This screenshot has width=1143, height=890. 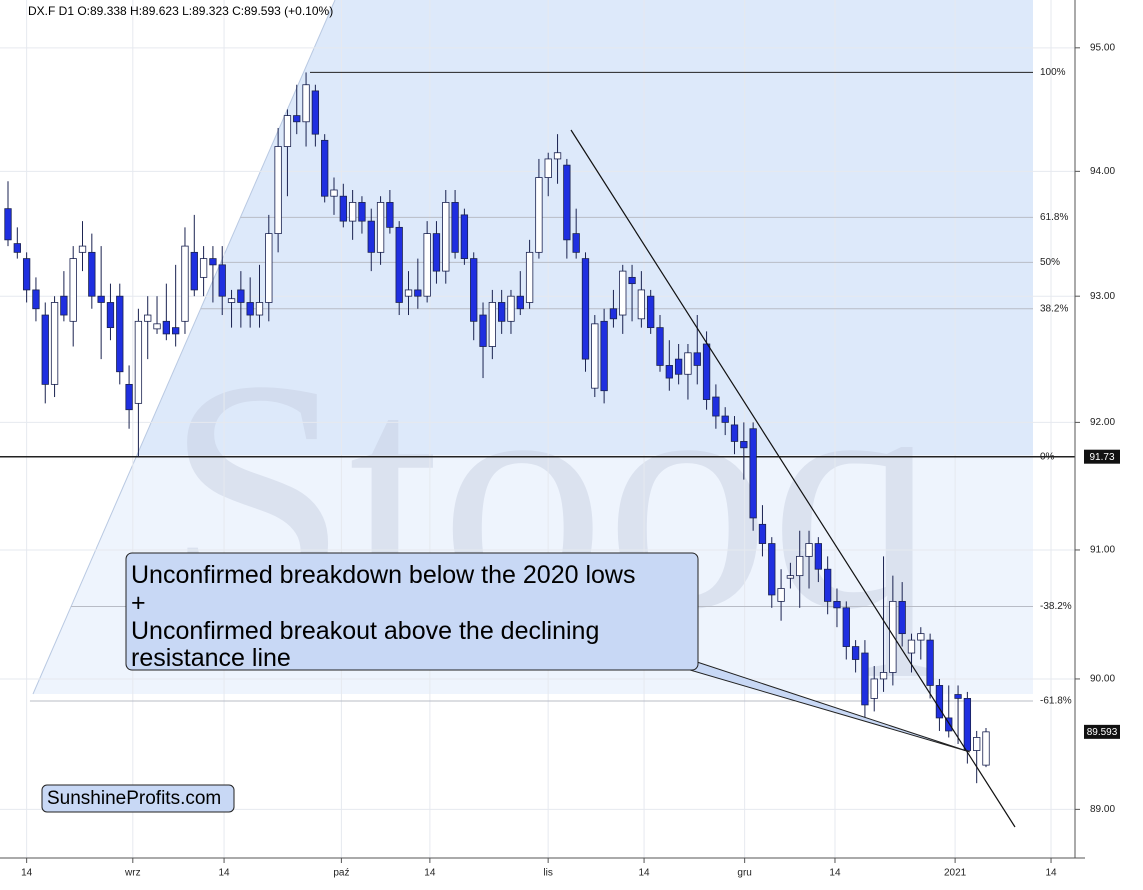 I want to click on brand-box, so click(x=138, y=798).